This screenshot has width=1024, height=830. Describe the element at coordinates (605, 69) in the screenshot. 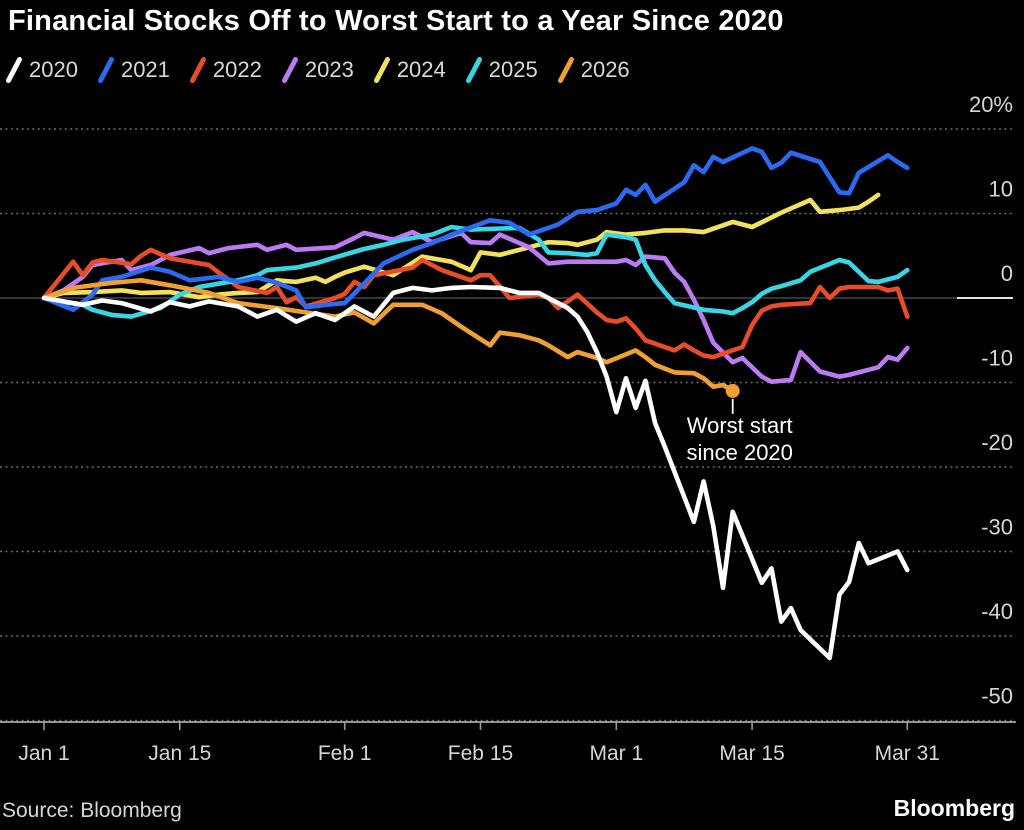

I see `legend-item-label: 2026` at that location.